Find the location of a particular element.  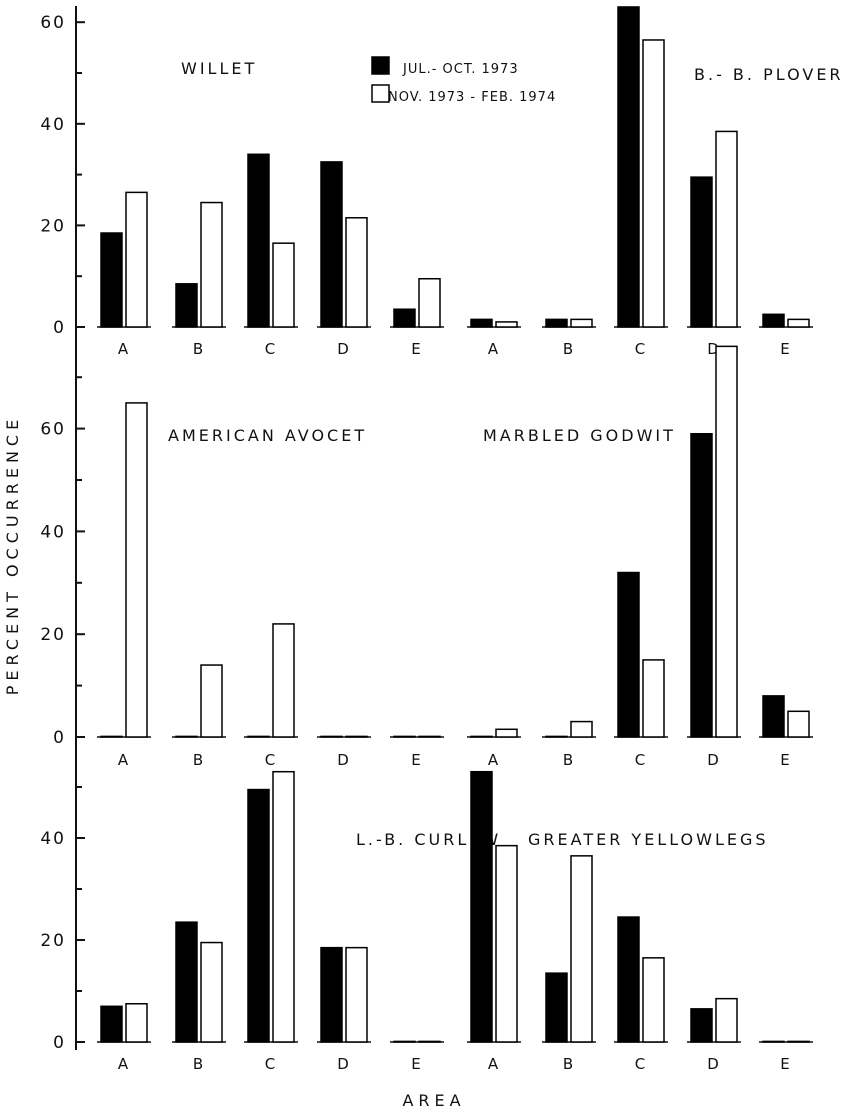

legend-label-nov: NOV. 1973 - FEB. 1974 is located at coordinates (472, 97).